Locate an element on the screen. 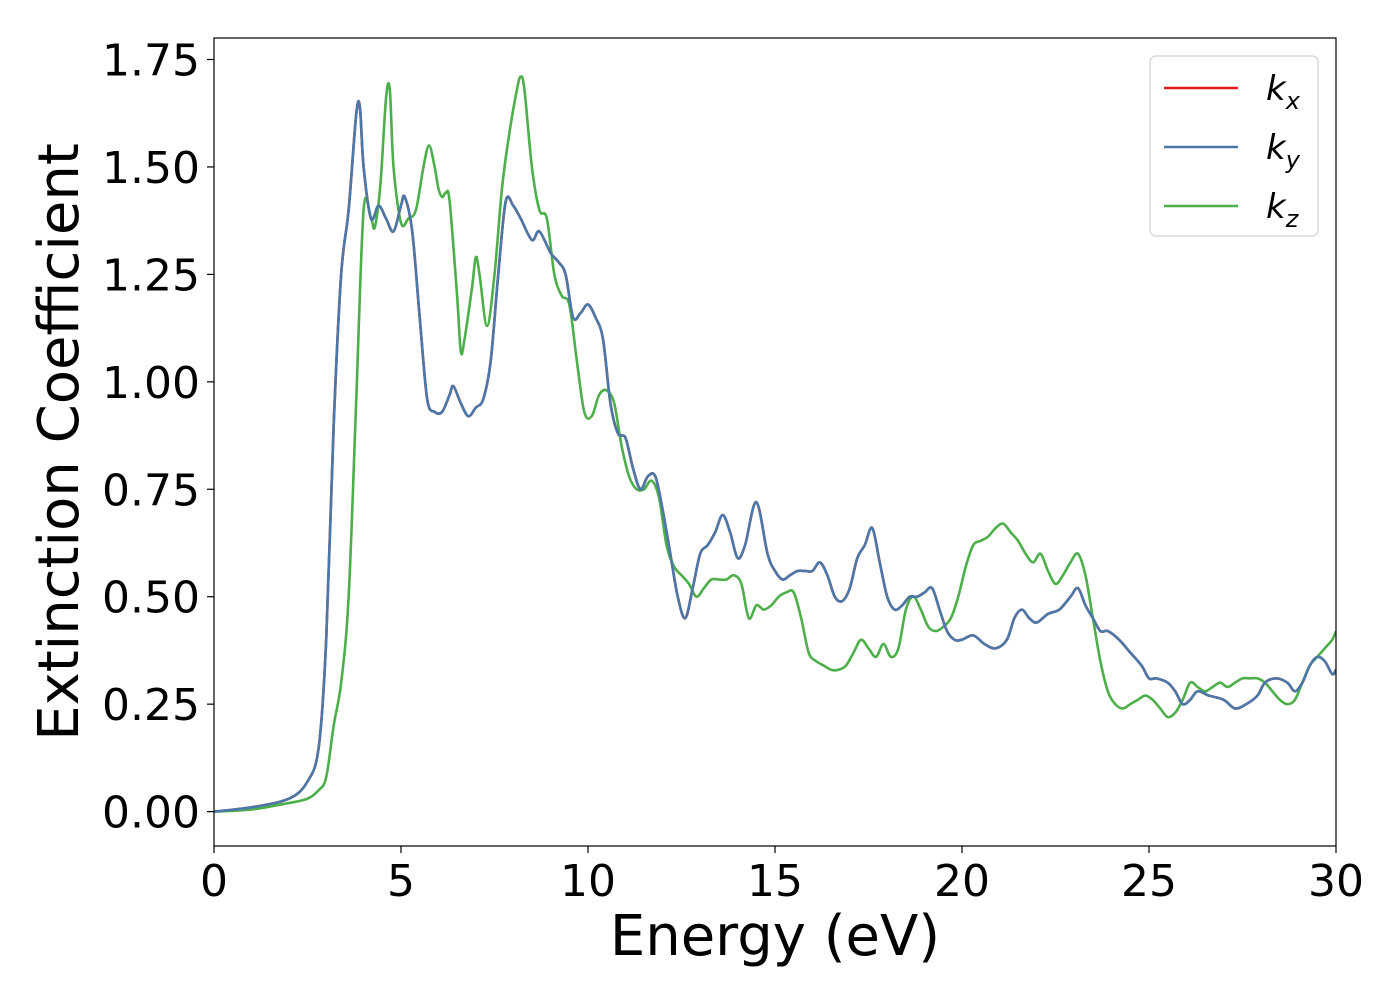  x-axis-ticks: 0 5 10 15 20 25 30 is located at coordinates (782, 876).